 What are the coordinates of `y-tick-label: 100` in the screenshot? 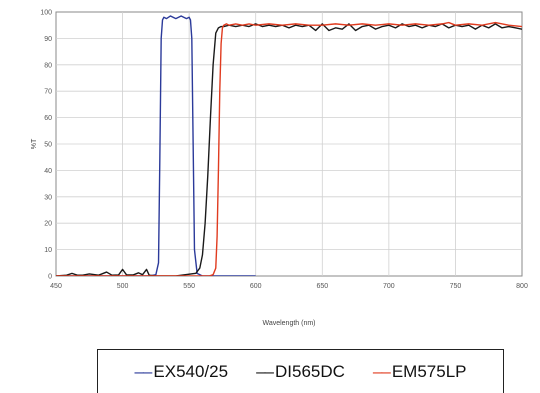 It's located at (46, 13).